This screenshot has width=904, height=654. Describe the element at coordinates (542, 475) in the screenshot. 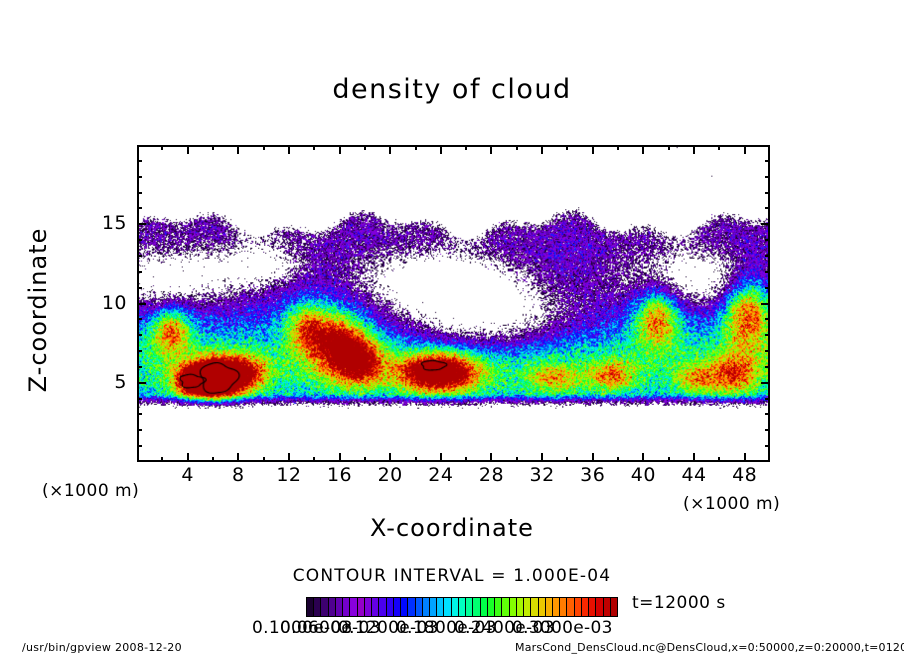

I see `x-tick-label: 32` at that location.